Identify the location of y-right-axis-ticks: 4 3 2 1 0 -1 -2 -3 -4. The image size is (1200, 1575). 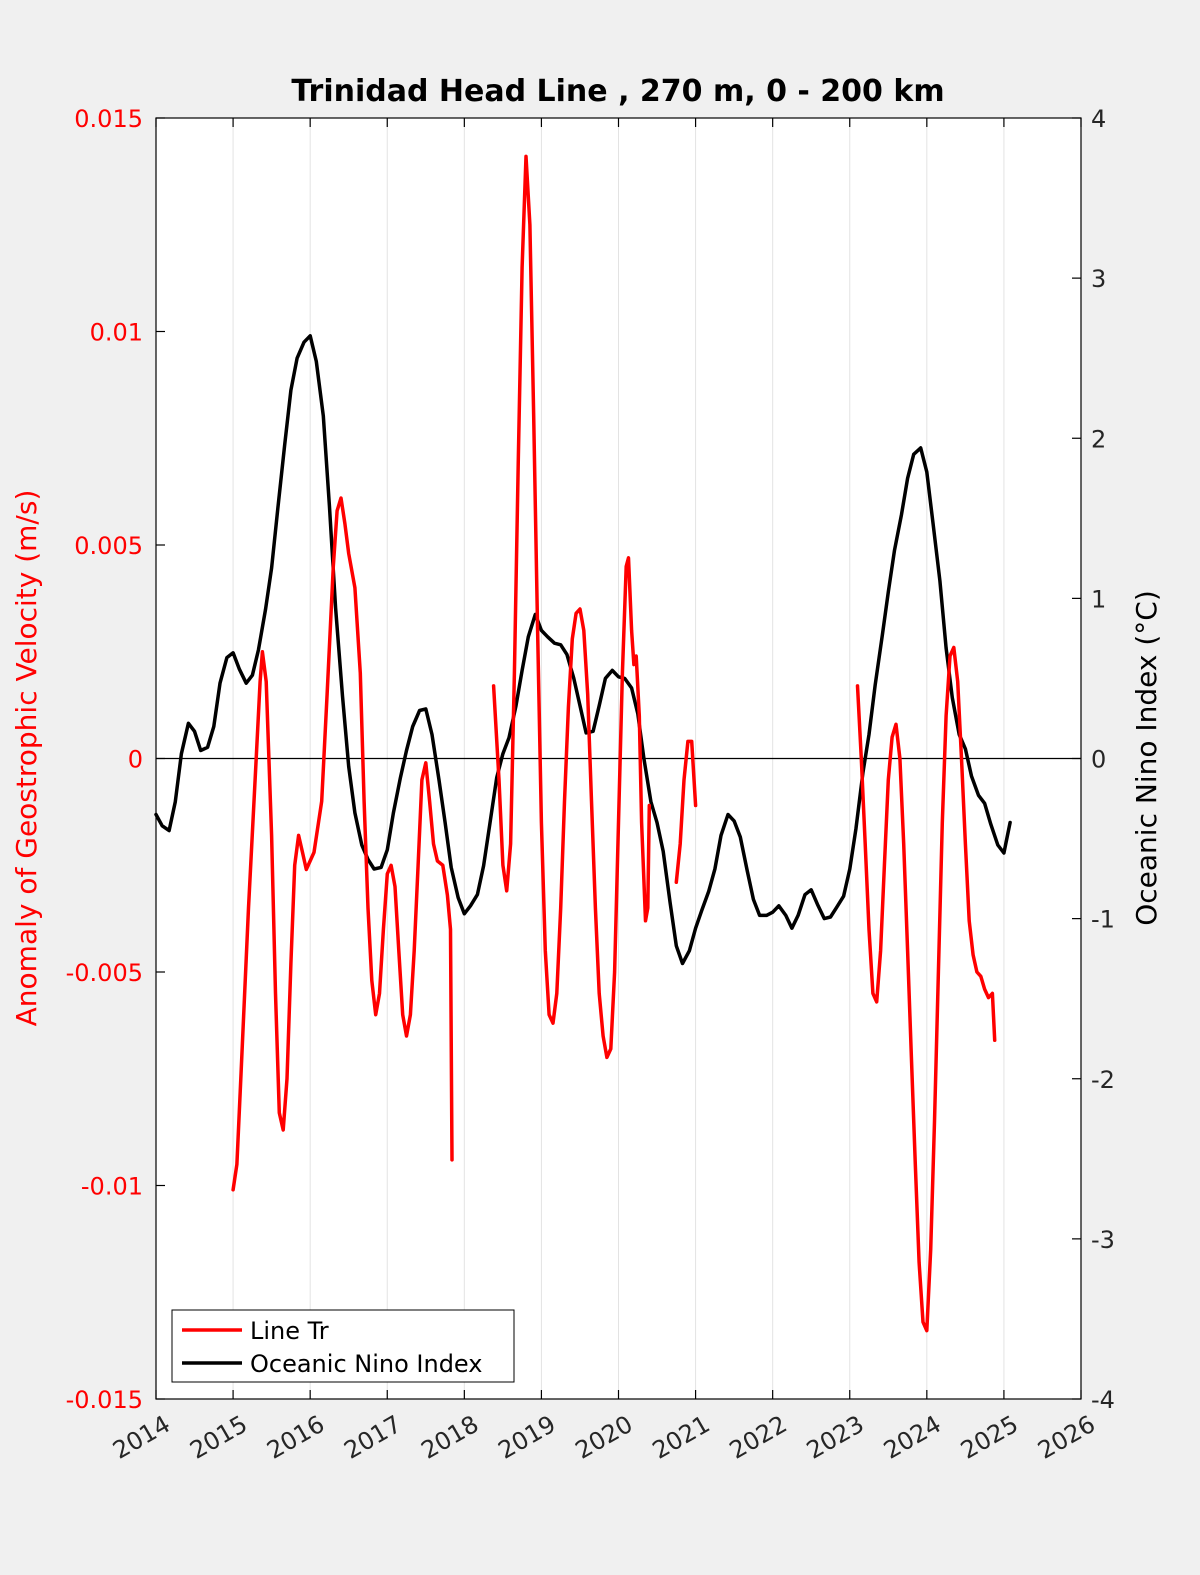
(1093, 759).